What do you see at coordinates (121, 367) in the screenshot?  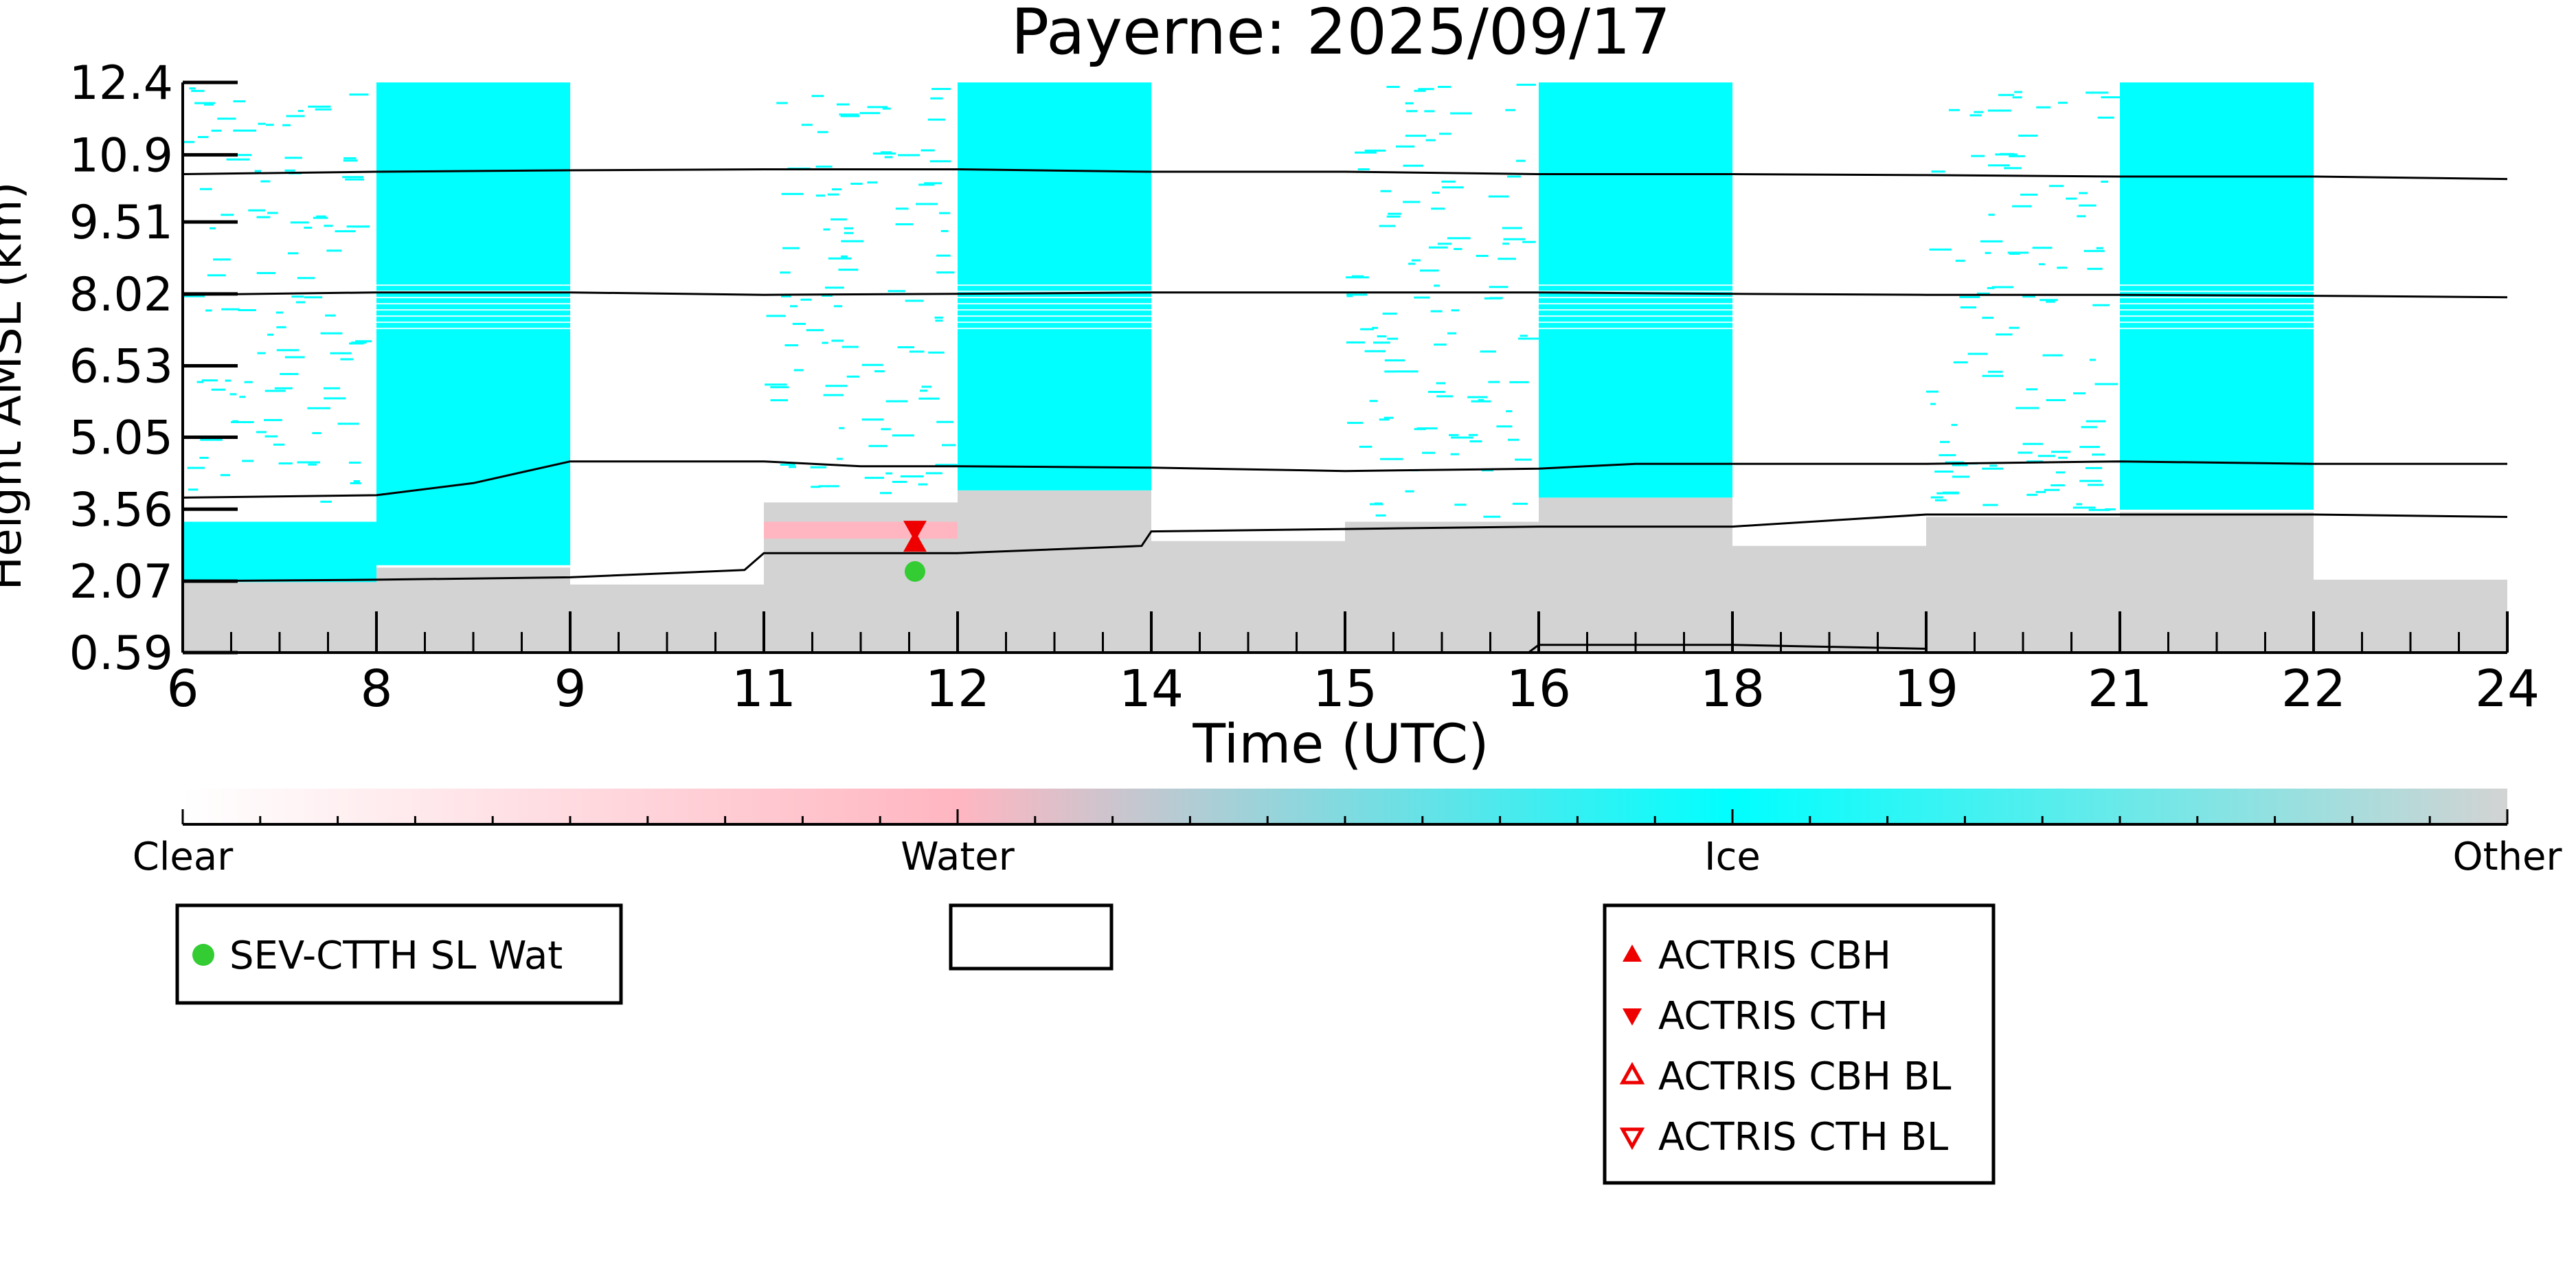 I see `y-tick-label: 6.53` at bounding box center [121, 367].